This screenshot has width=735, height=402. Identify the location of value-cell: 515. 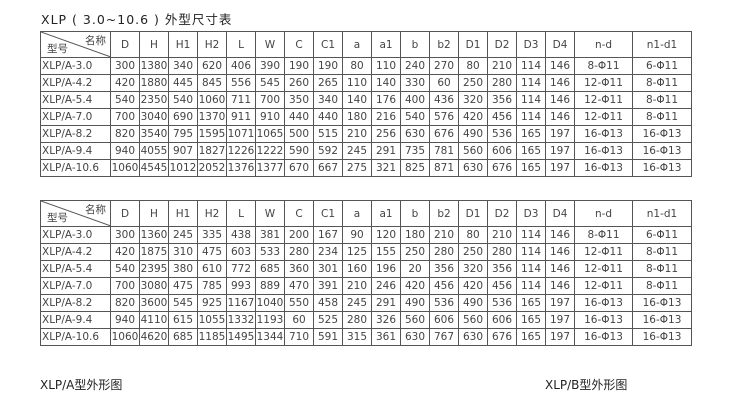
(328, 134).